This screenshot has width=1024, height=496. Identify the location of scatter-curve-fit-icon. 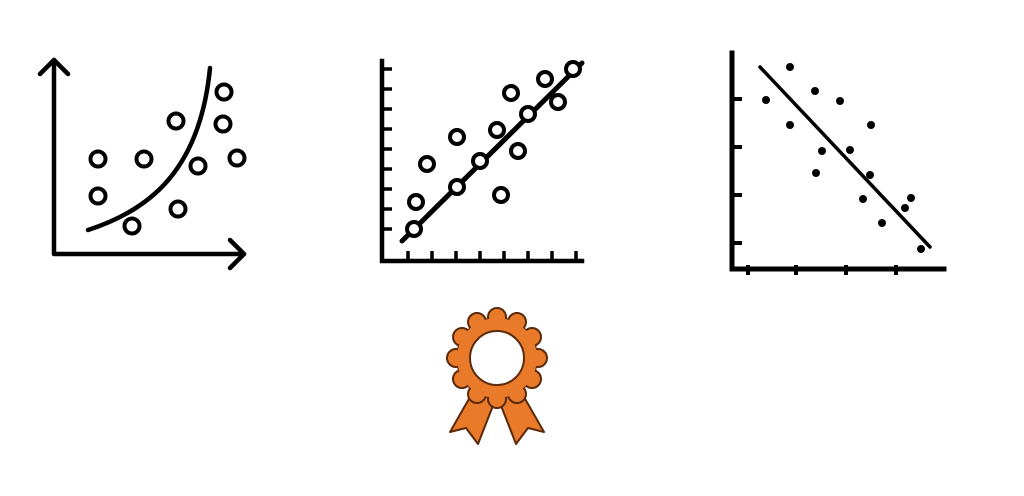
(145, 162).